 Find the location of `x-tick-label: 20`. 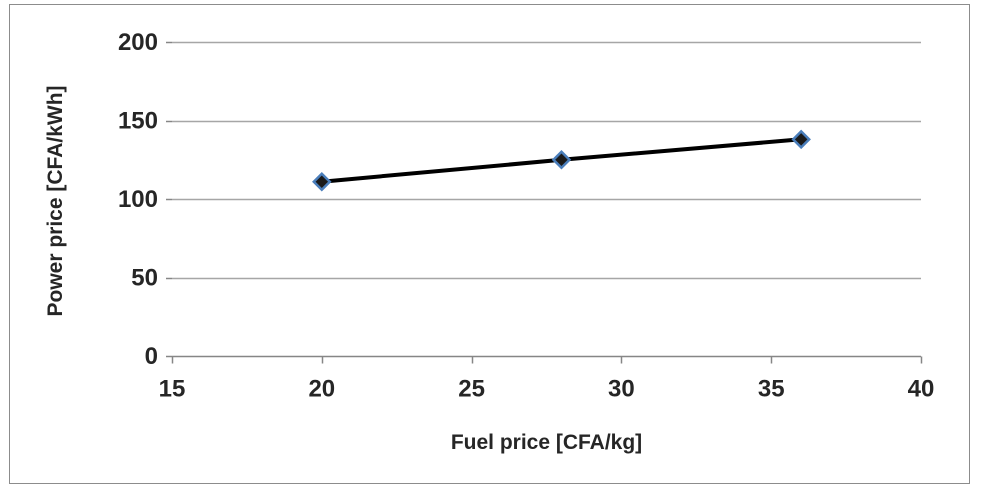

x-tick-label: 20 is located at coordinates (321, 389).